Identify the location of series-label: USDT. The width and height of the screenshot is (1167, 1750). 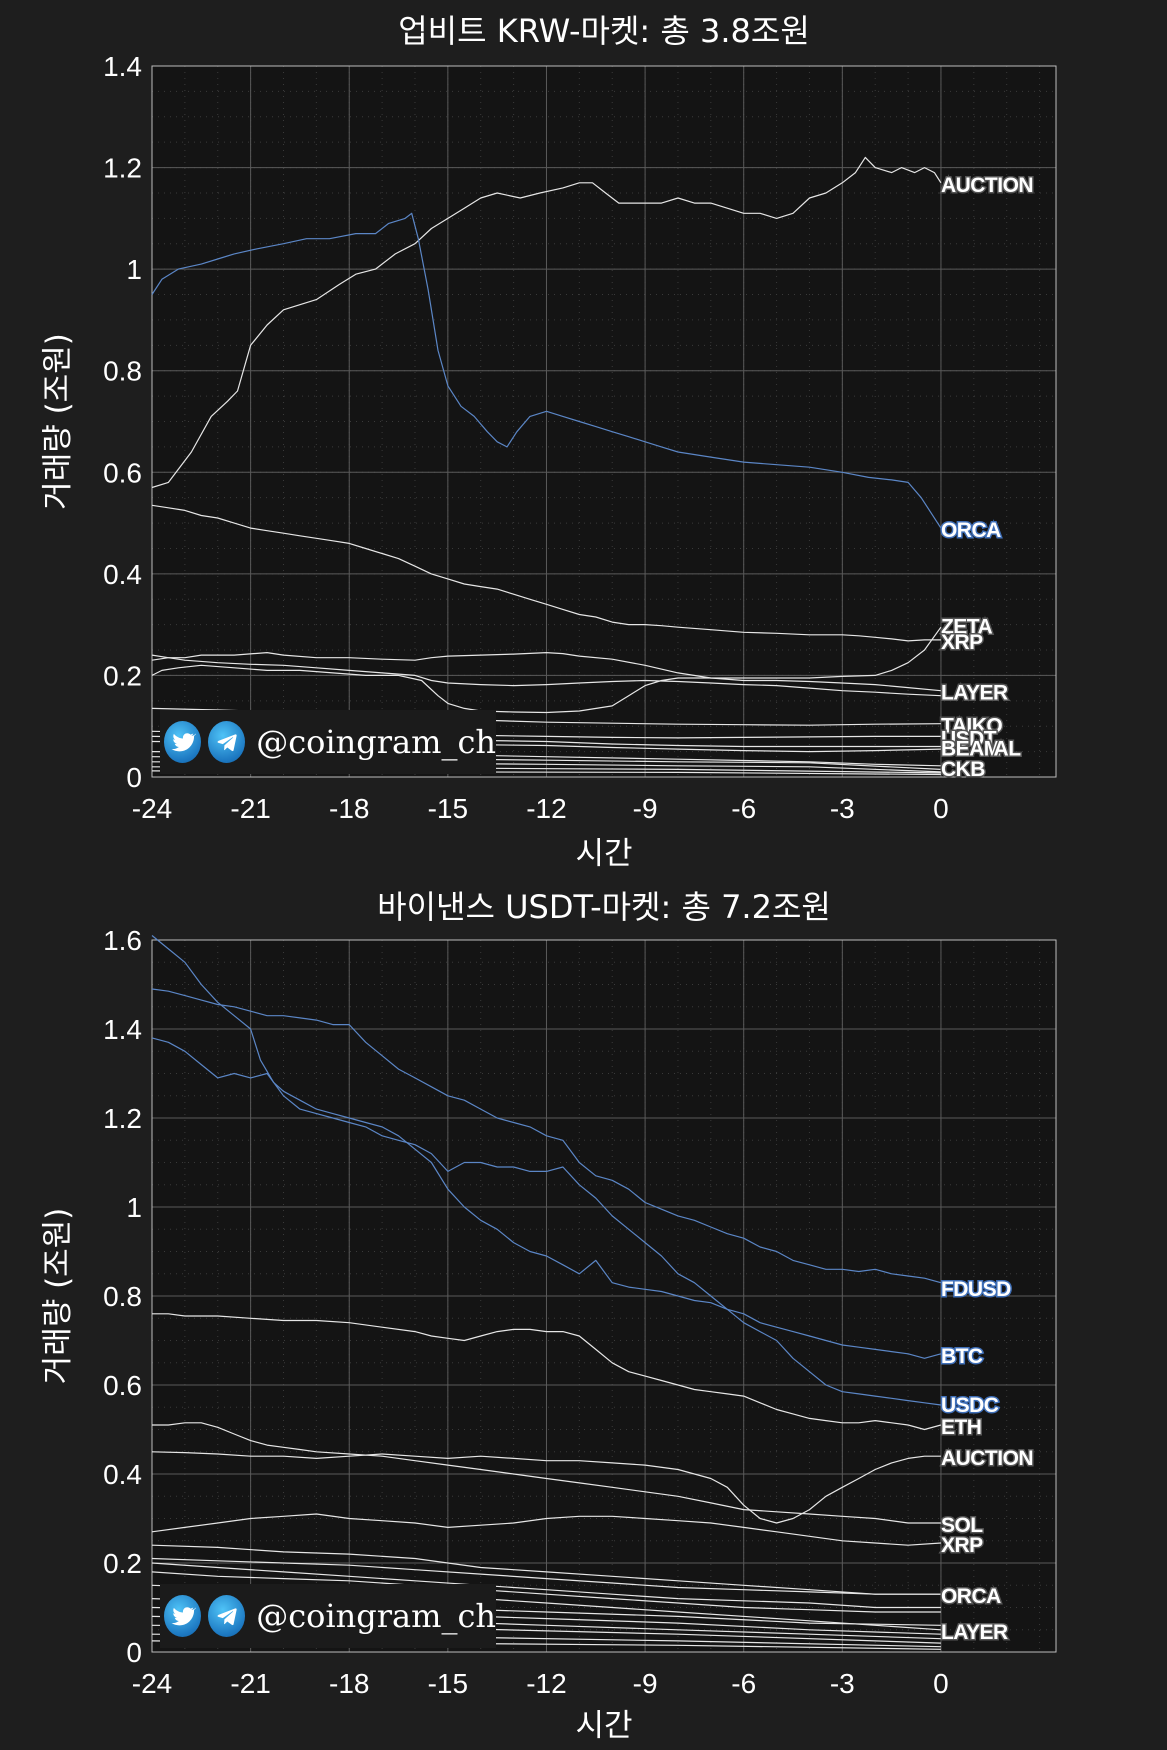
(969, 738).